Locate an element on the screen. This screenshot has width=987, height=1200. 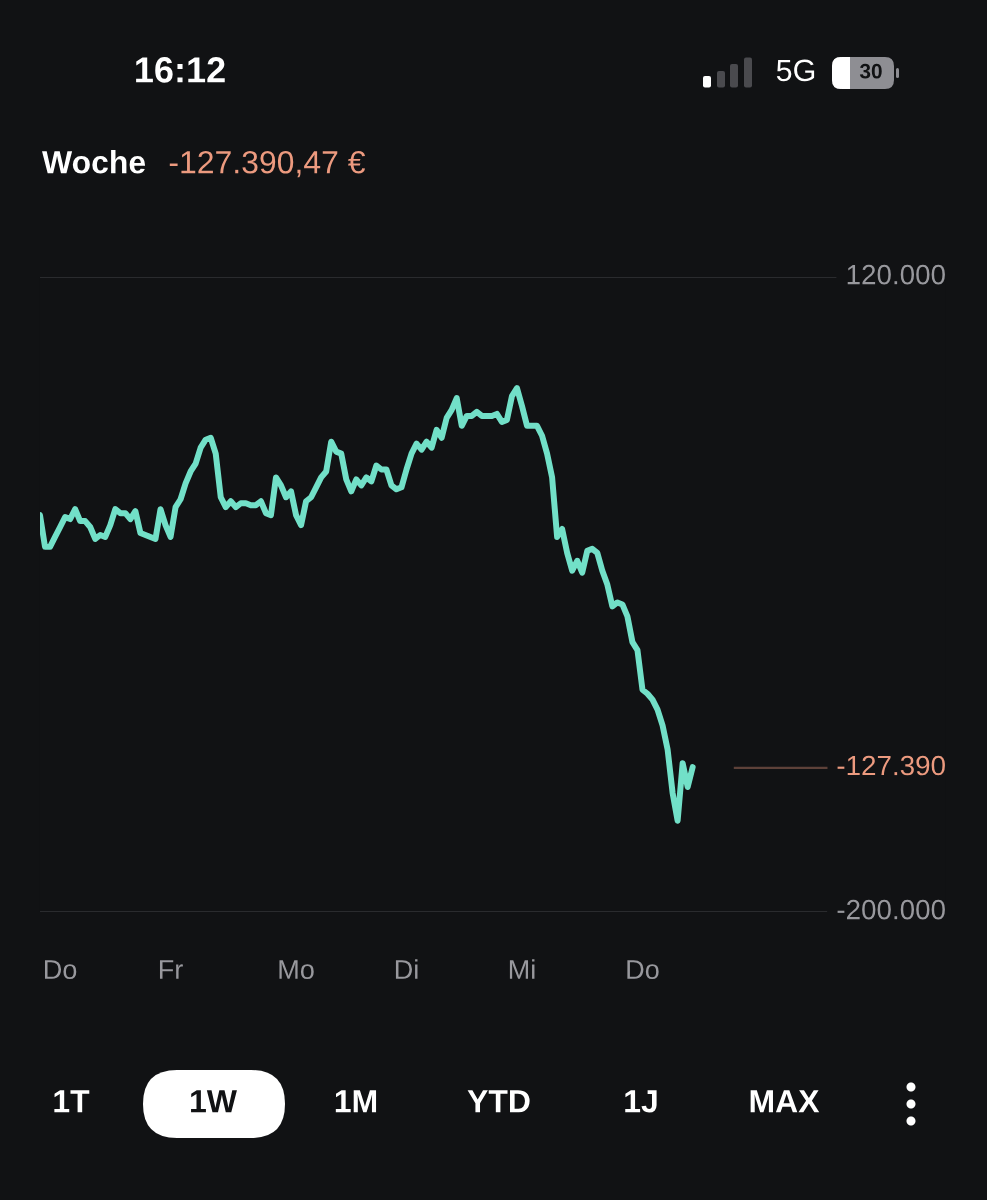
x-tick-label: Di is located at coordinates (406, 969).